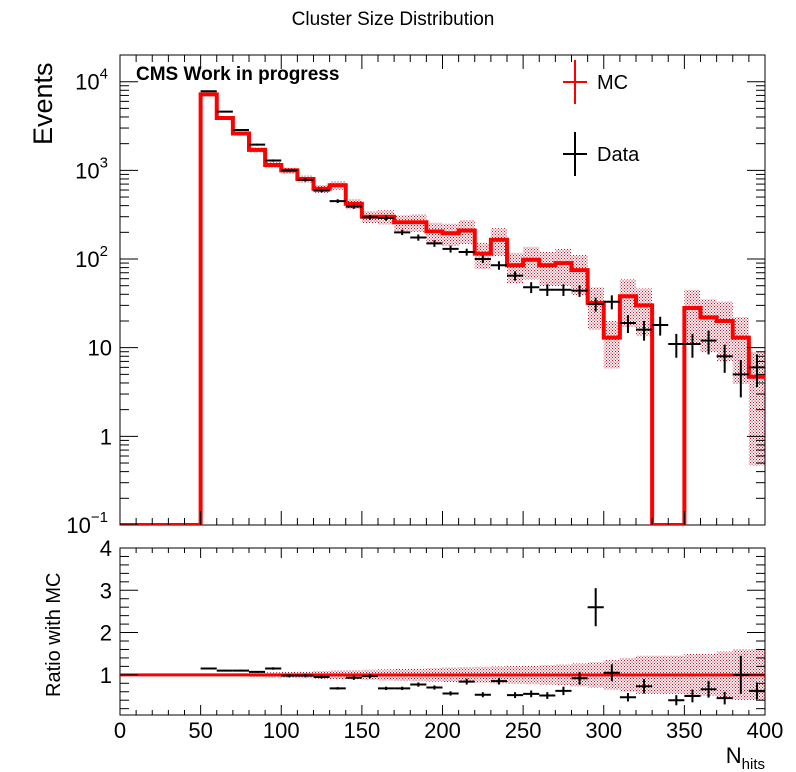 The height and width of the screenshot is (772, 796). I want to click on top-y-tick-label: 10⁻¹, so click(87, 523).